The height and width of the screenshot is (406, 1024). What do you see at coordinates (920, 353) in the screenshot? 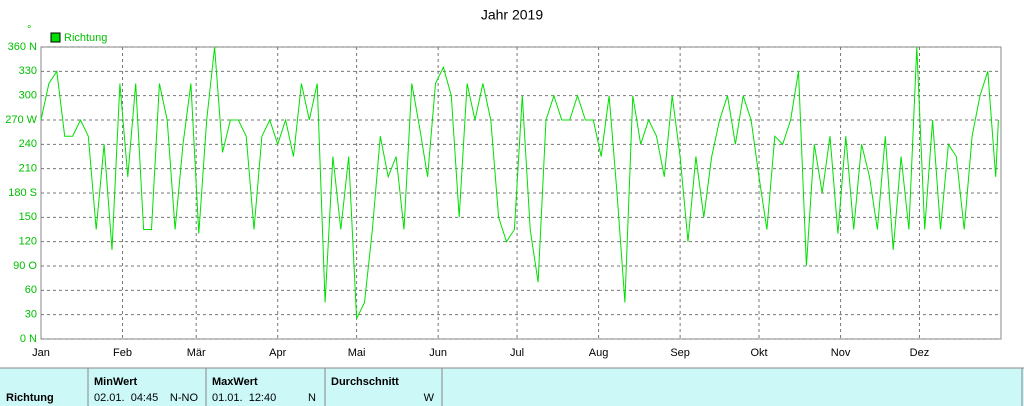
I see `x-tick-label: Dez` at bounding box center [920, 353].